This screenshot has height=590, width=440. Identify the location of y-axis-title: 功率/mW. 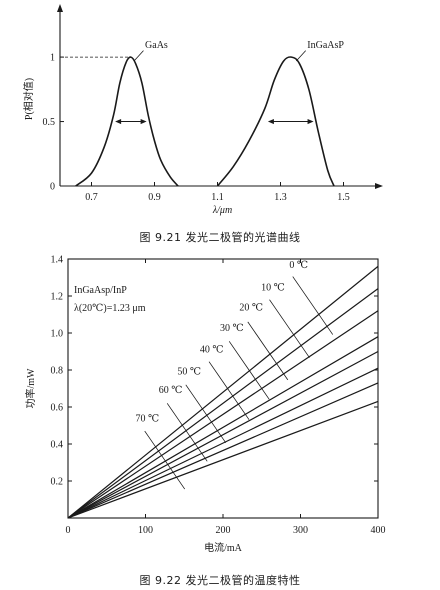
(30, 388).